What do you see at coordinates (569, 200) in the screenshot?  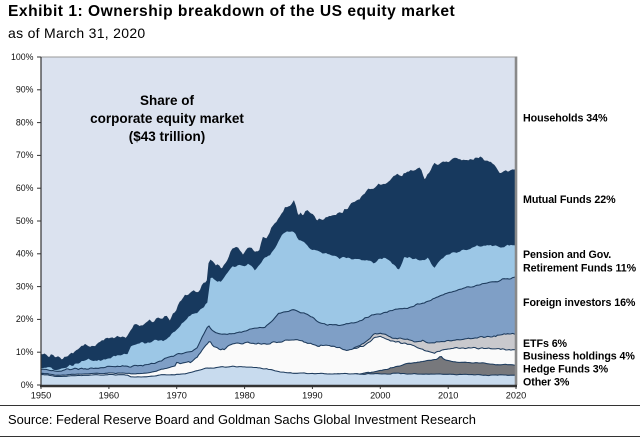 I see `svg-text: Mutual Funds 22%` at bounding box center [569, 200].